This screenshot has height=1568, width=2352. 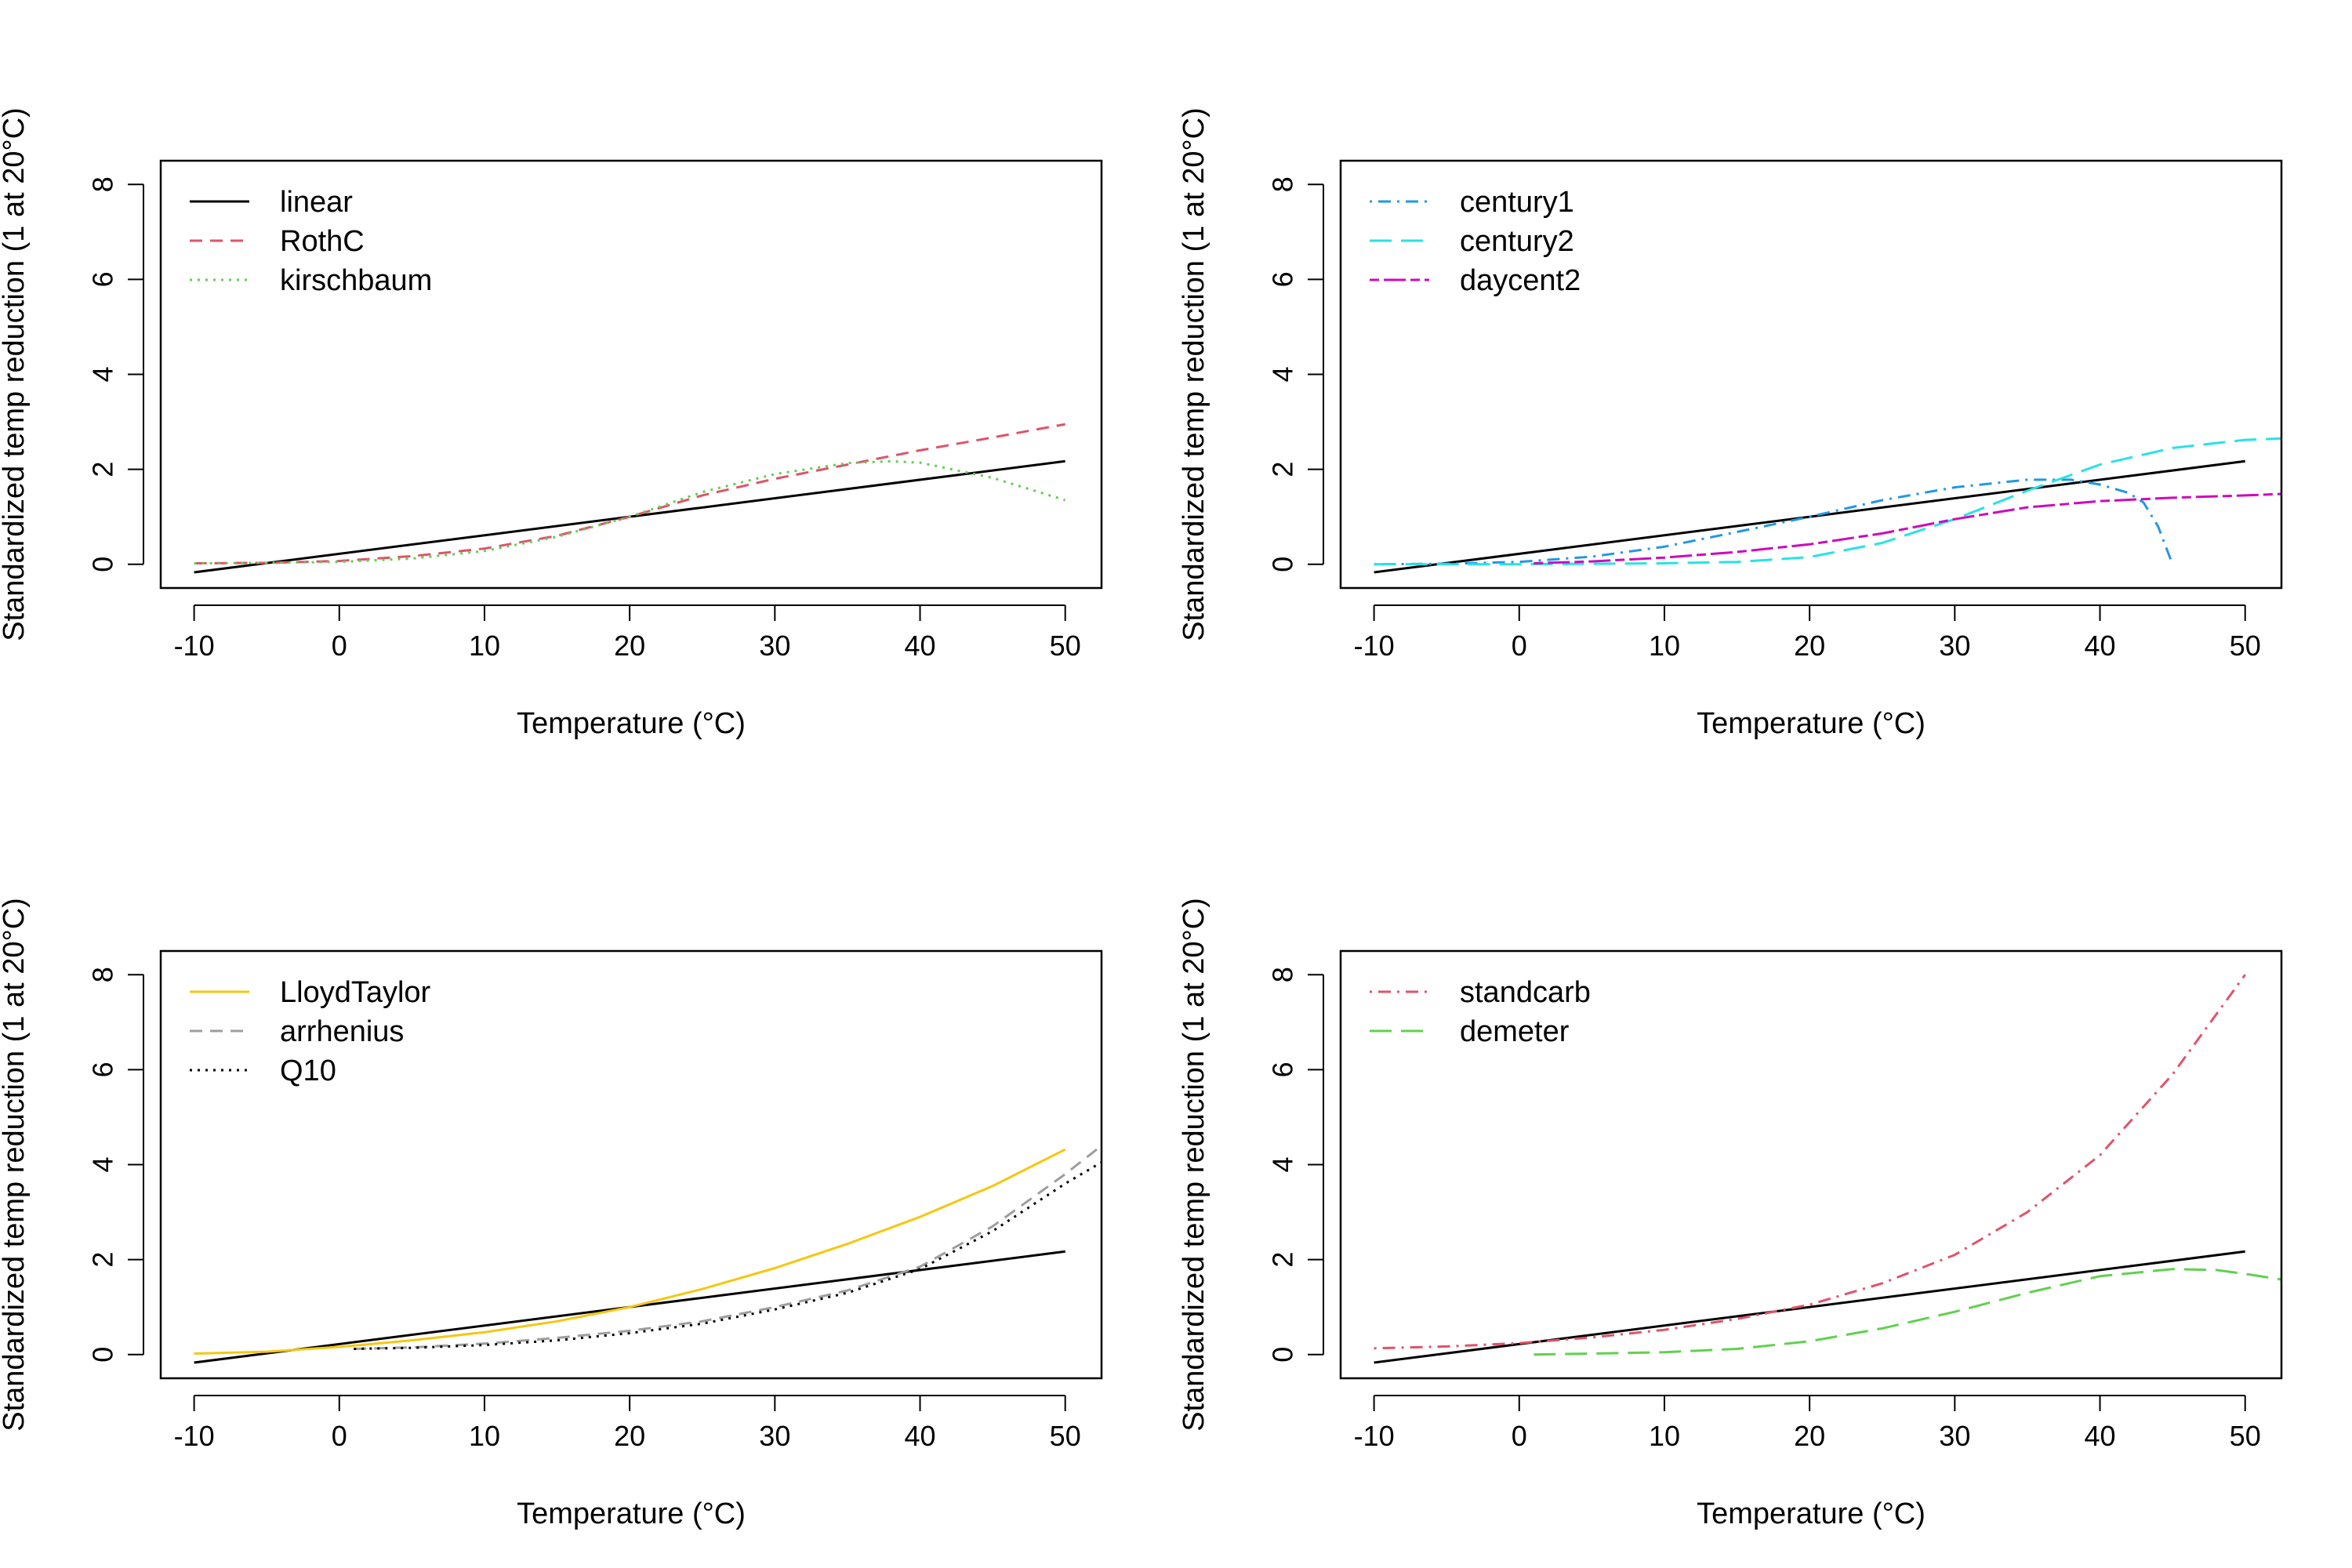 What do you see at coordinates (1517, 202) in the screenshot?
I see `legend-label: century1` at bounding box center [1517, 202].